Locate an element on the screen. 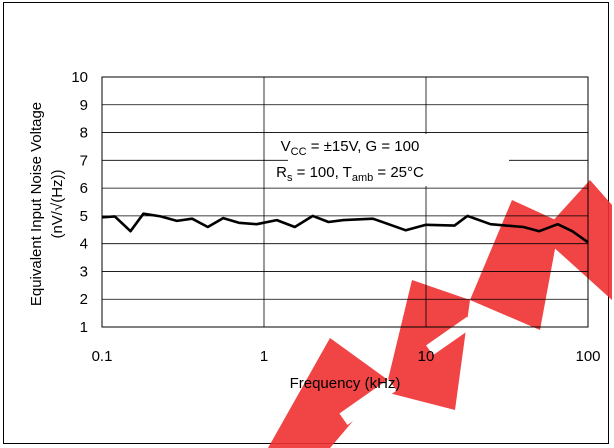 The width and height of the screenshot is (614, 448). annotation-background is located at coordinates (398, 160).